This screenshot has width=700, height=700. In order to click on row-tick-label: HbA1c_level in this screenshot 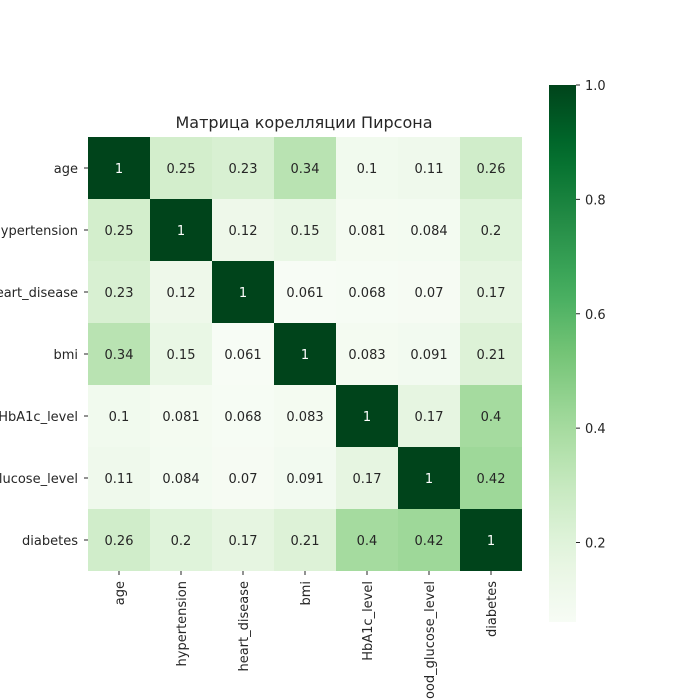, I will do `click(39, 417)`.